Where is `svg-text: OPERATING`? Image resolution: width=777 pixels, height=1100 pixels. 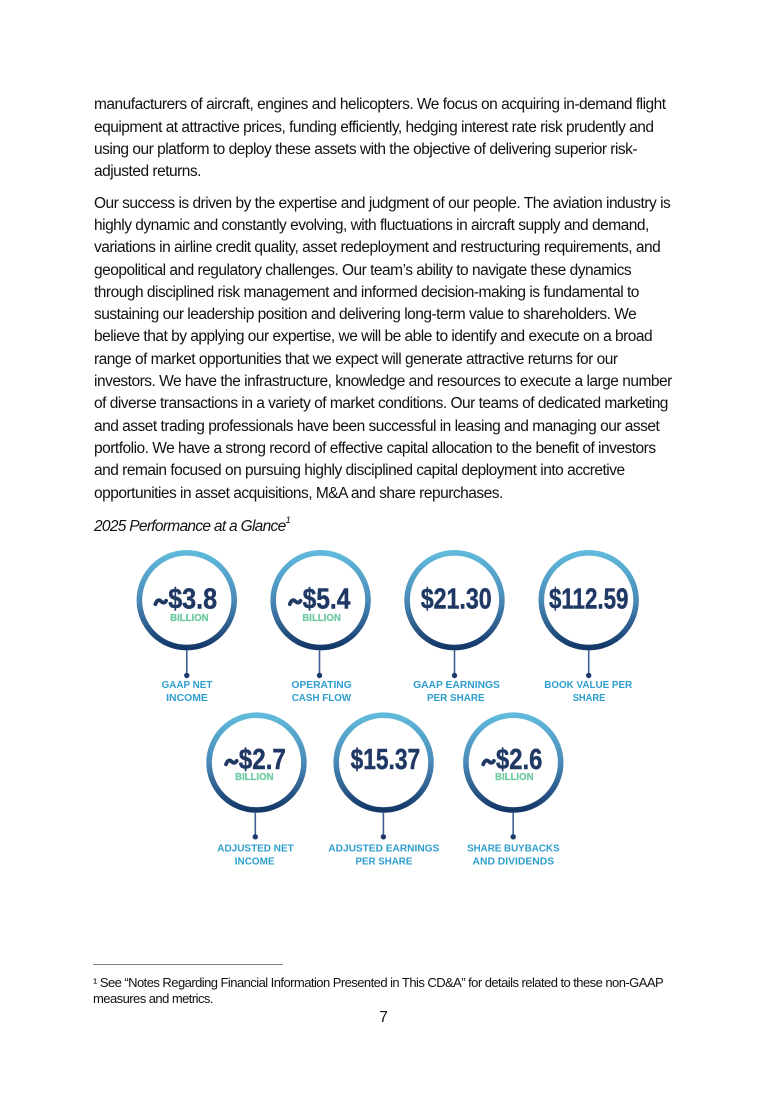 svg-text: OPERATING is located at coordinates (322, 685).